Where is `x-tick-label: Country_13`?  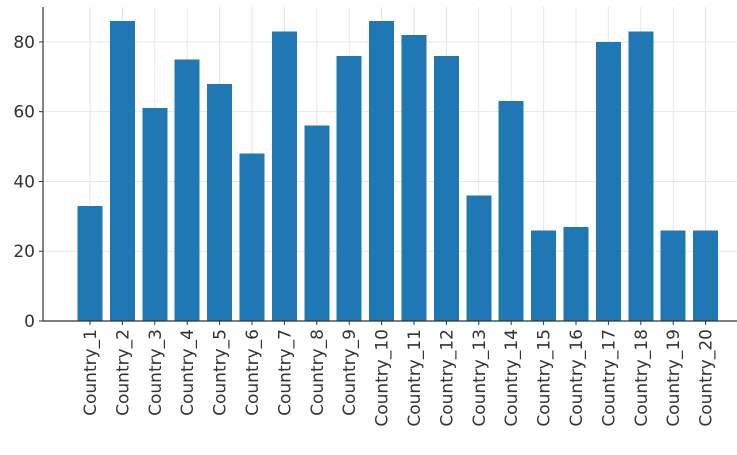
x-tick-label: Country_13 is located at coordinates (480, 378).